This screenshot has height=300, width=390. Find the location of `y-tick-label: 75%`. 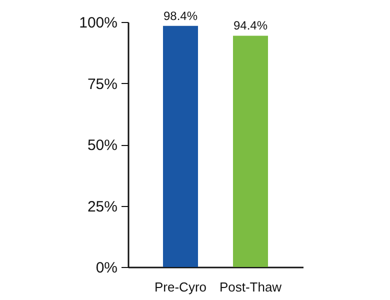

y-tick-label: 75% is located at coordinates (102, 84).